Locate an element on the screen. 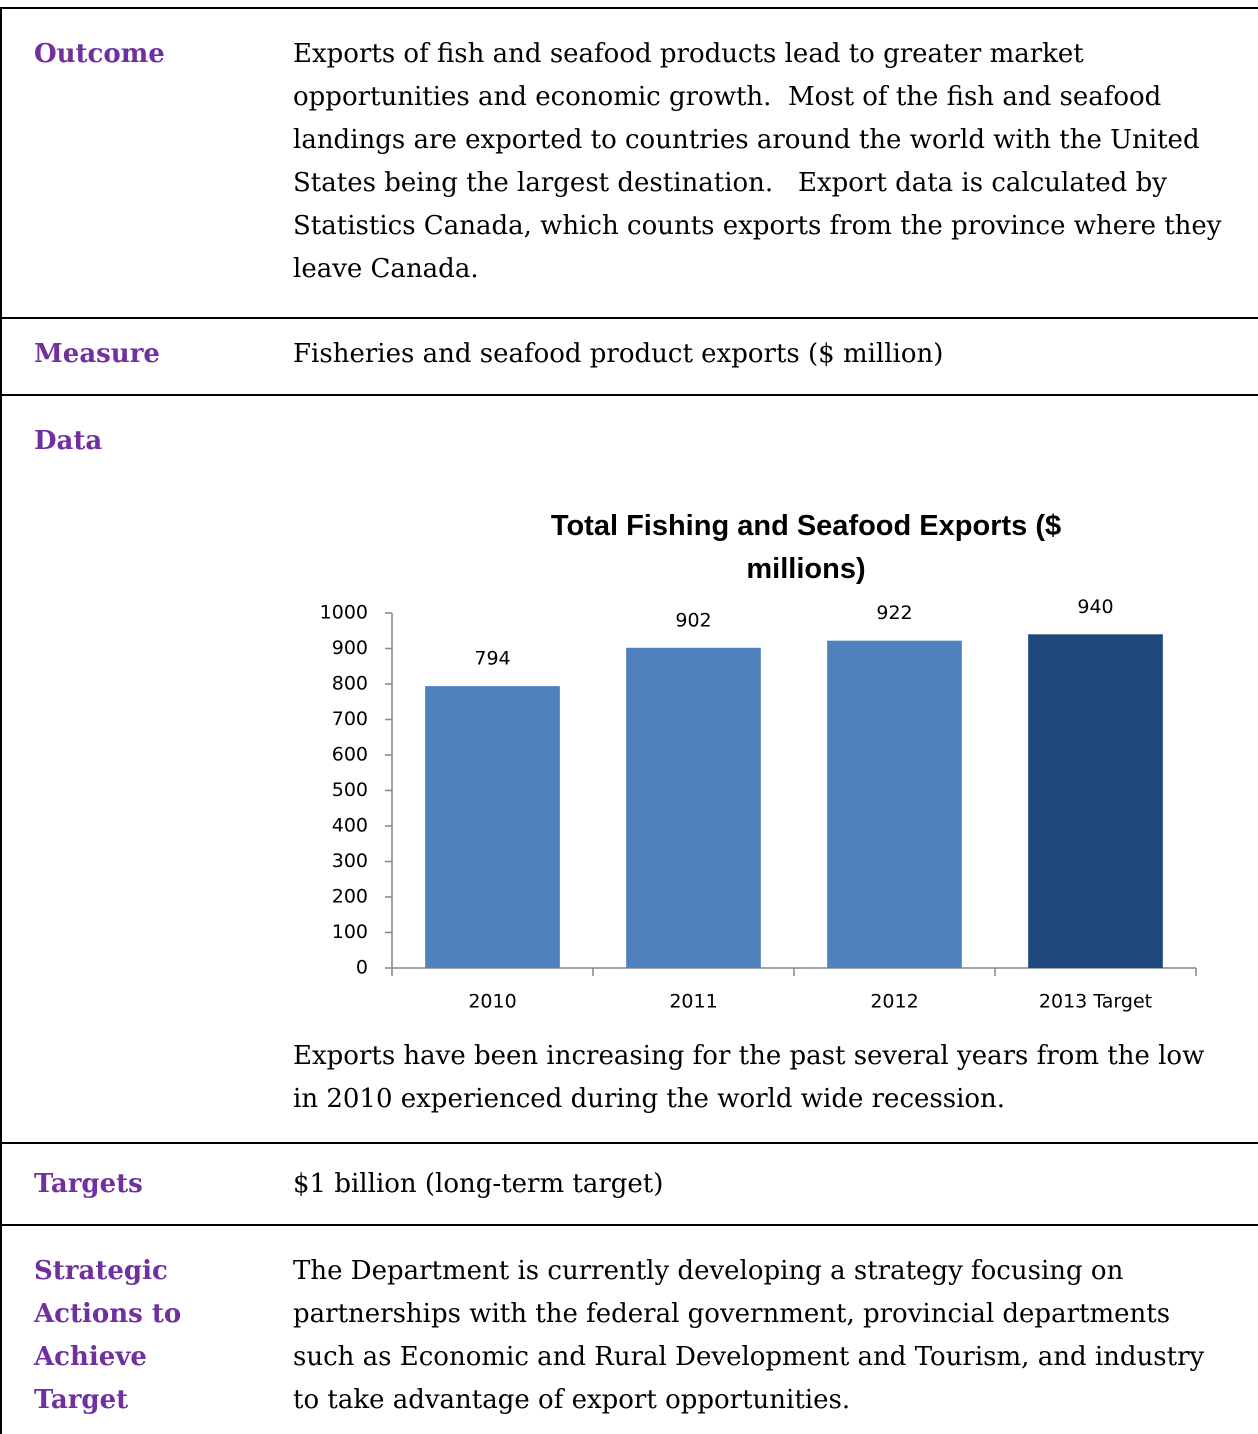  y-tick-label: 500 is located at coordinates (350, 790).